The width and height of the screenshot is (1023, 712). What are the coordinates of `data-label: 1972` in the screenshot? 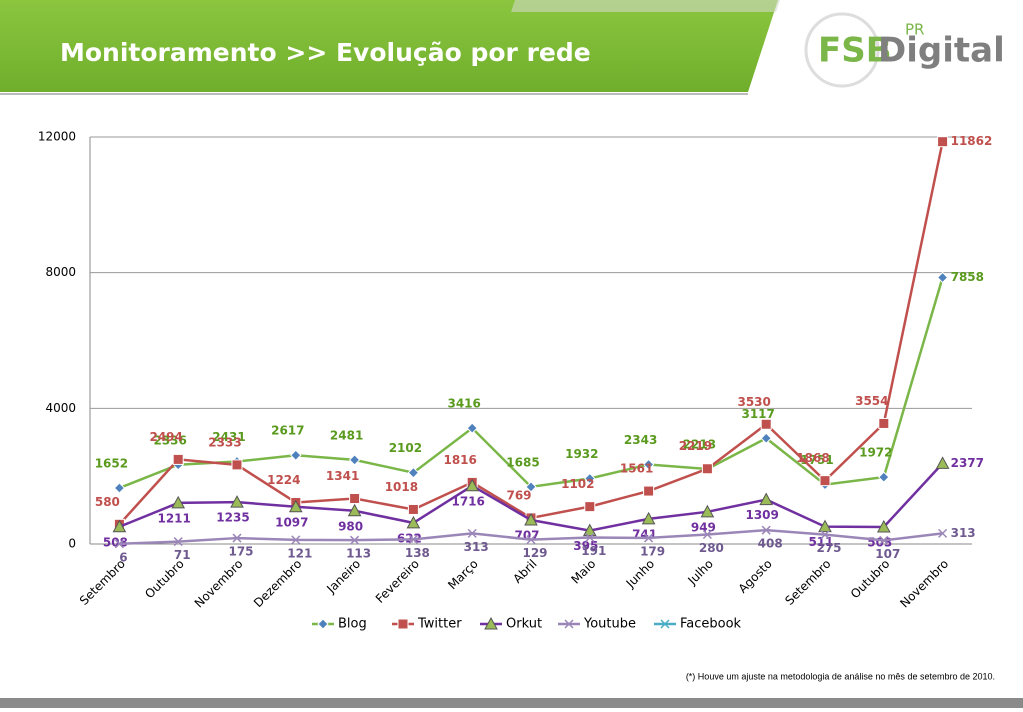 It's located at (875, 453).